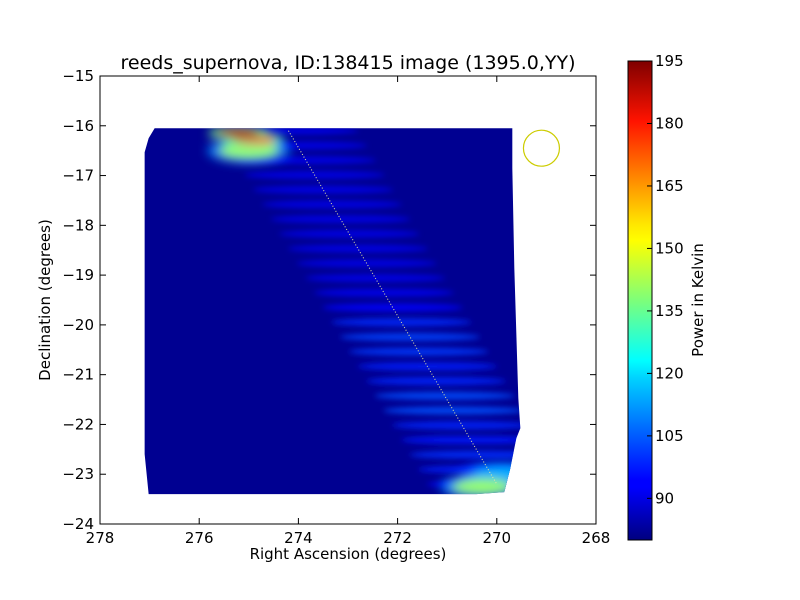  I want to click on y-tick-label: −22, so click(78, 424).